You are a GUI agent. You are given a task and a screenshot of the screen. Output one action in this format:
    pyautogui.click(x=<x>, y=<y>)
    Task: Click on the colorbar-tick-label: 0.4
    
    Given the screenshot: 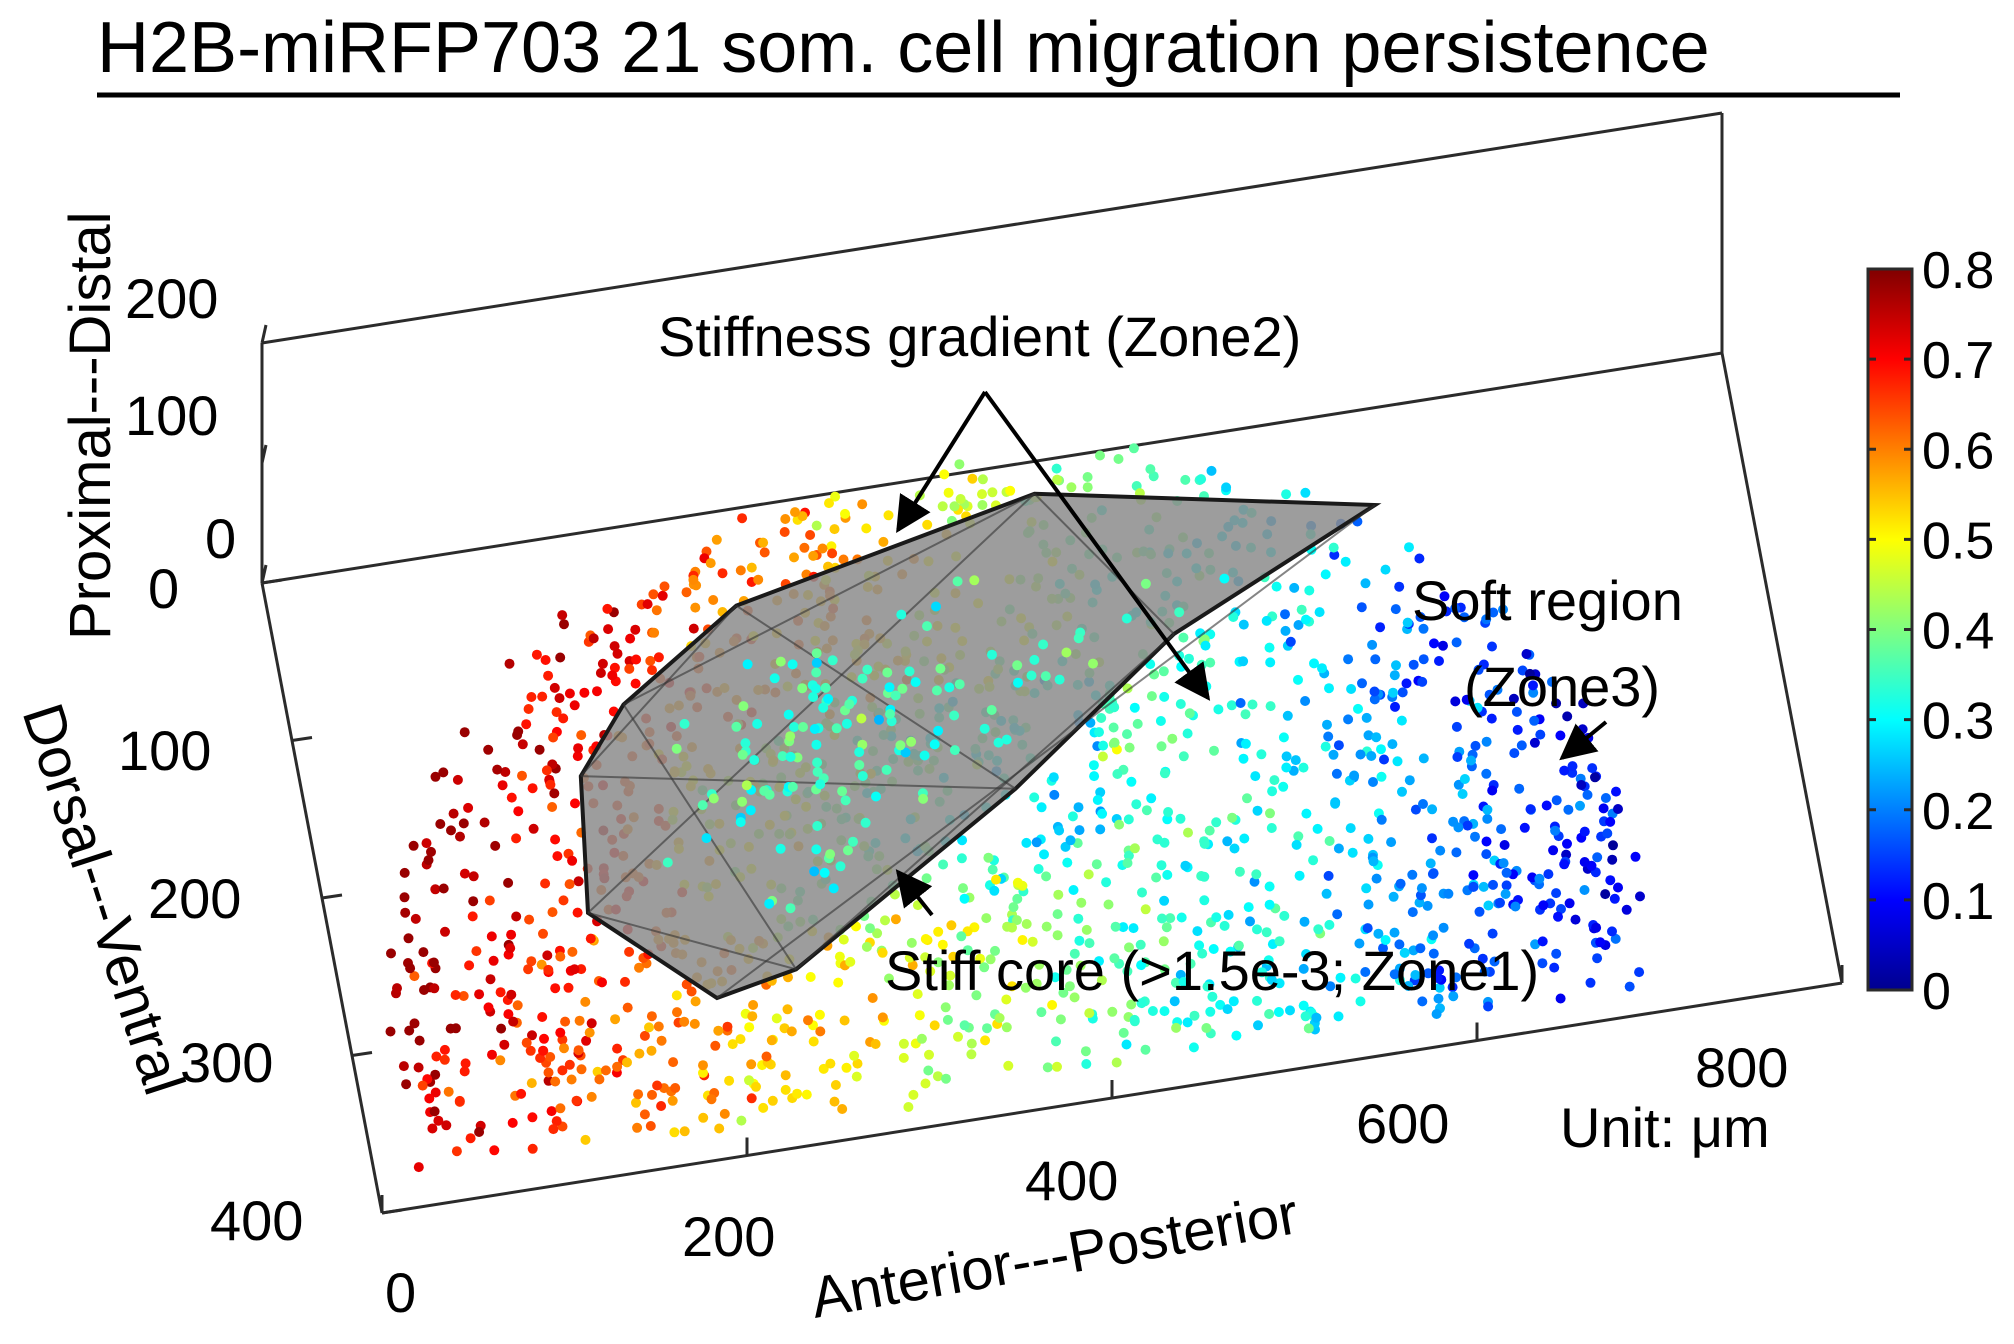 What is the action you would take?
    pyautogui.click(x=1958, y=632)
    